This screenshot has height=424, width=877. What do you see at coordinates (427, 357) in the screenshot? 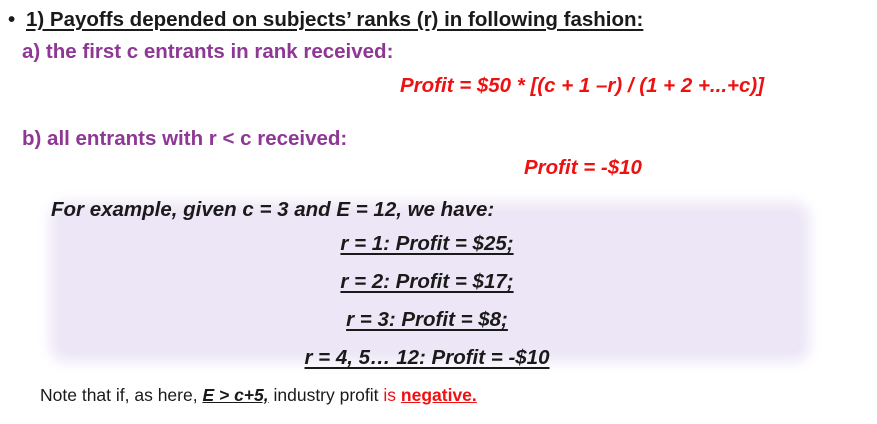
I see `example-line-rank-4-to-12: r = 4, 5… 12: Profit = -$10` at bounding box center [427, 357].